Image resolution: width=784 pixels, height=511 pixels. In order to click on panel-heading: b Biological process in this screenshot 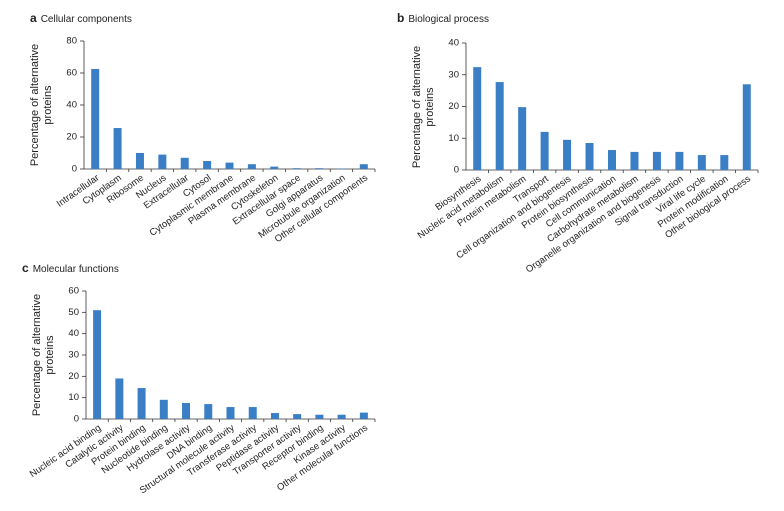, I will do `click(443, 18)`.